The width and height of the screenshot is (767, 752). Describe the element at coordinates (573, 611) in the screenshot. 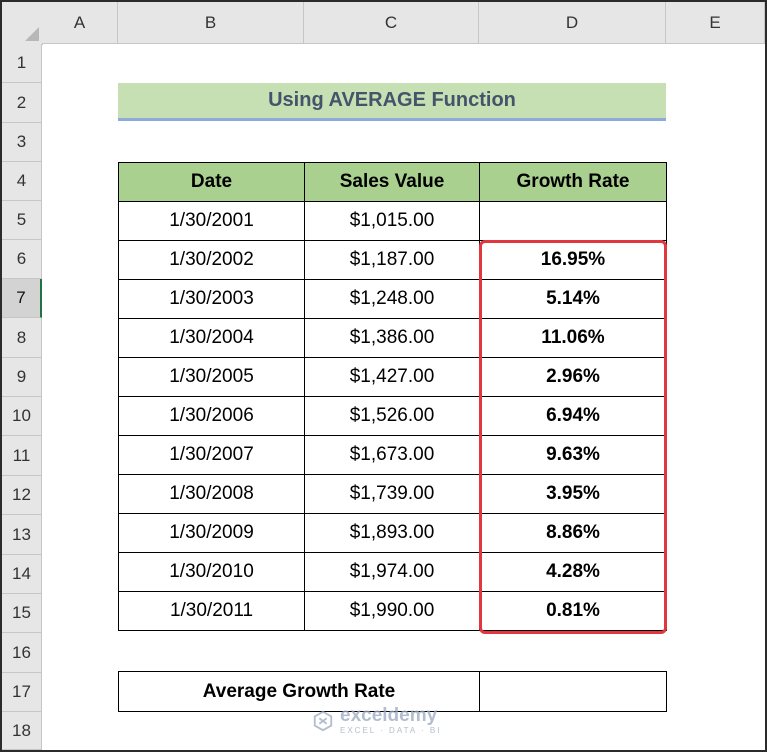

I see `growth-rate-cell: 0.81%` at that location.